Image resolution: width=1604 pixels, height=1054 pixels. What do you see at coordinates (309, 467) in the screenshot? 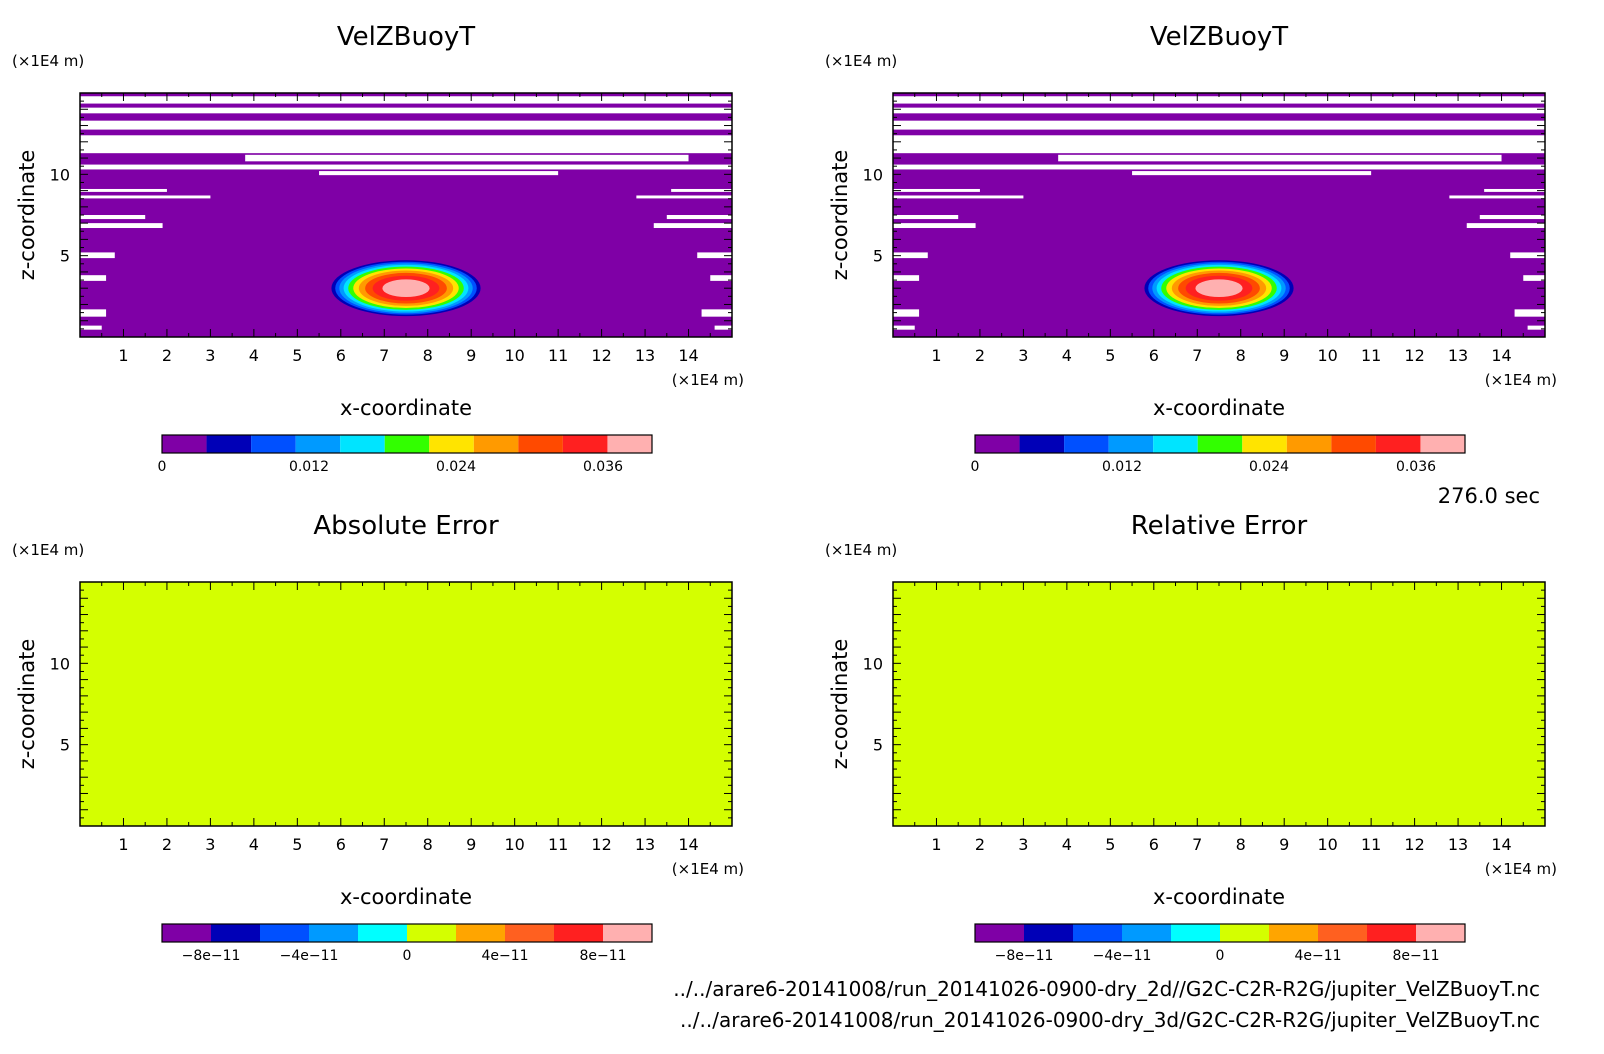
I see `colorbar-label: 0.012` at bounding box center [309, 467].